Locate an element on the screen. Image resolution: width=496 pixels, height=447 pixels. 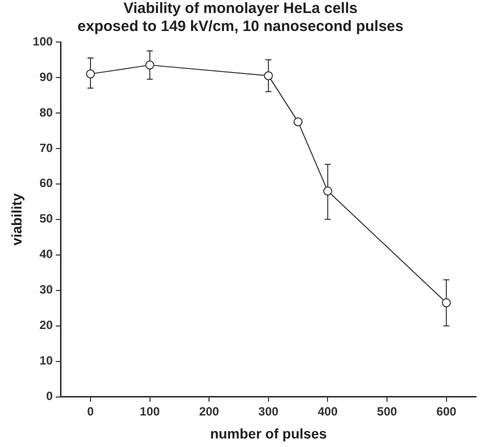
y-tick-label: 100 is located at coordinates (43, 41).